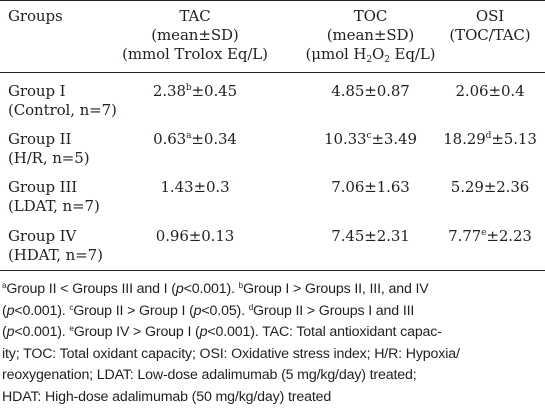  What do you see at coordinates (370, 16) in the screenshot?
I see `header-toc-title: TOC` at bounding box center [370, 16].